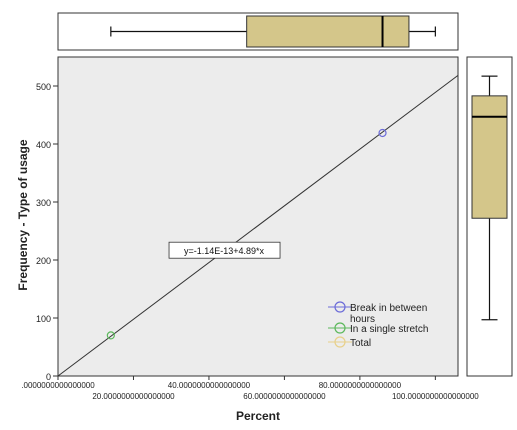 Image resolution: width=517 pixels, height=430 pixels. What do you see at coordinates (43, 319) in the screenshot?
I see `y-tick-label: 100` at bounding box center [43, 319].